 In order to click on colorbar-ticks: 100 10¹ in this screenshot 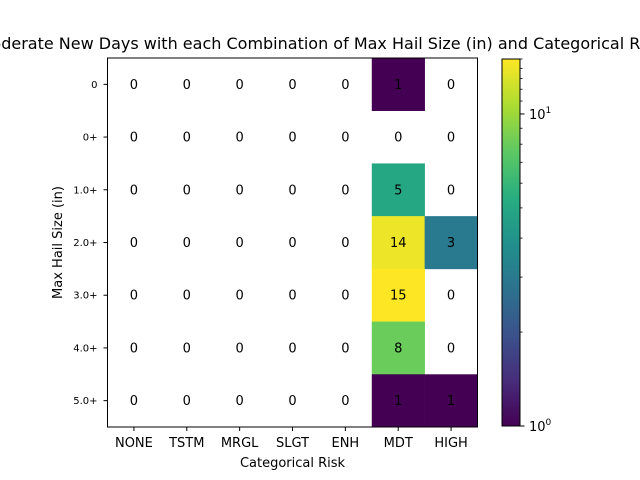, I will do `click(536, 246)`.